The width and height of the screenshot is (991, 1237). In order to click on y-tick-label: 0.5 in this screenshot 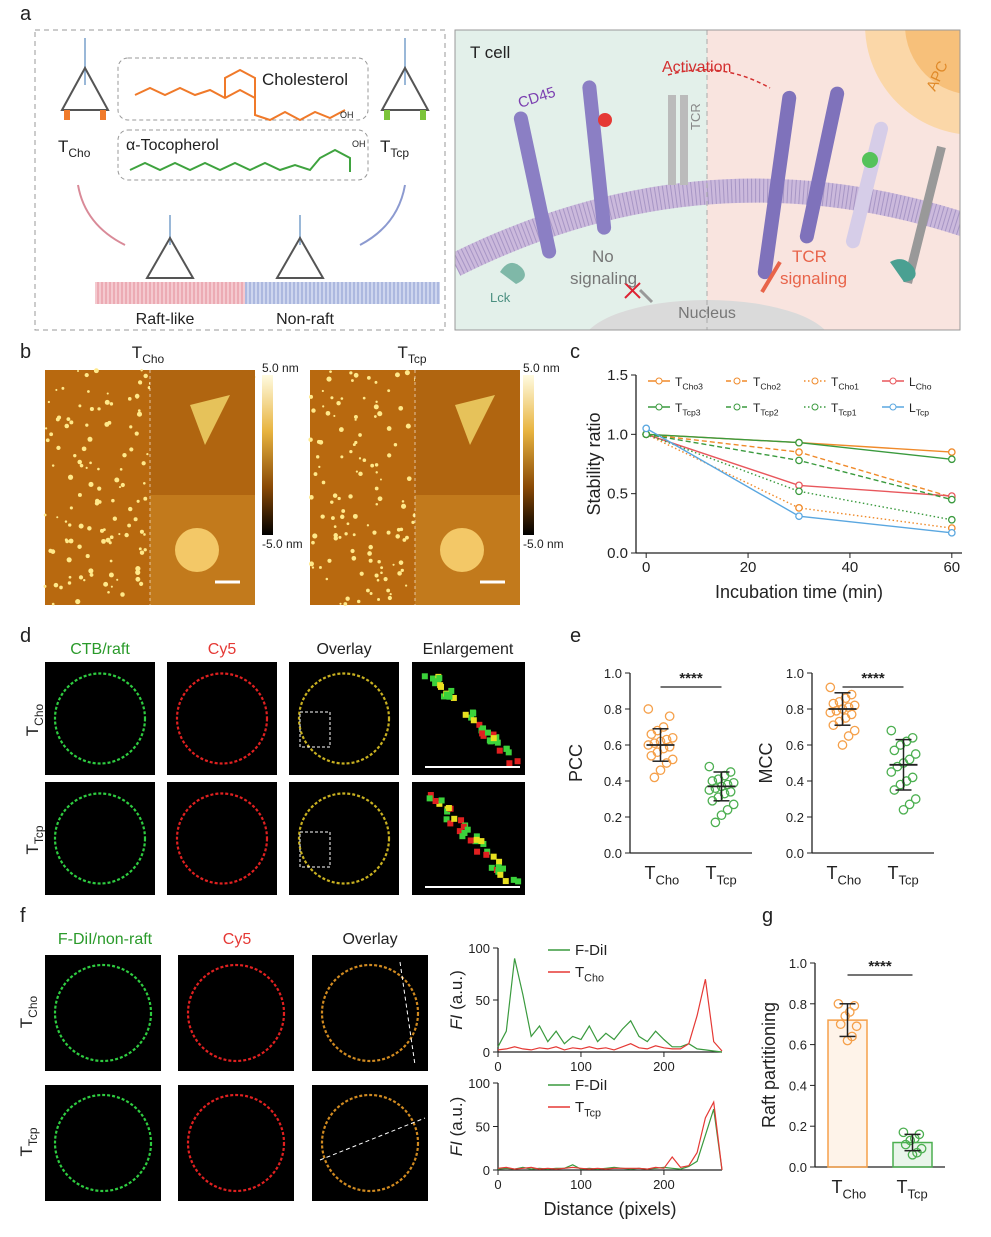, I will do `click(617, 494)`.